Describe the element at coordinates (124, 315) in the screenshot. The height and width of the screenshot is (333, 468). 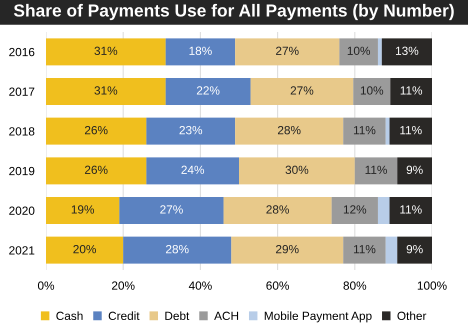
I see `legend-label: Credit` at that location.